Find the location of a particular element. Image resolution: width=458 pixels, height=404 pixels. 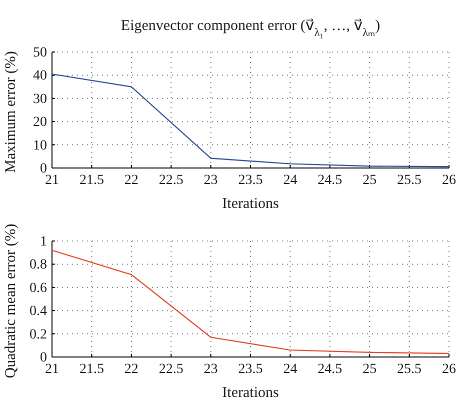

y-tick-label: 20 is located at coordinates (40, 122).